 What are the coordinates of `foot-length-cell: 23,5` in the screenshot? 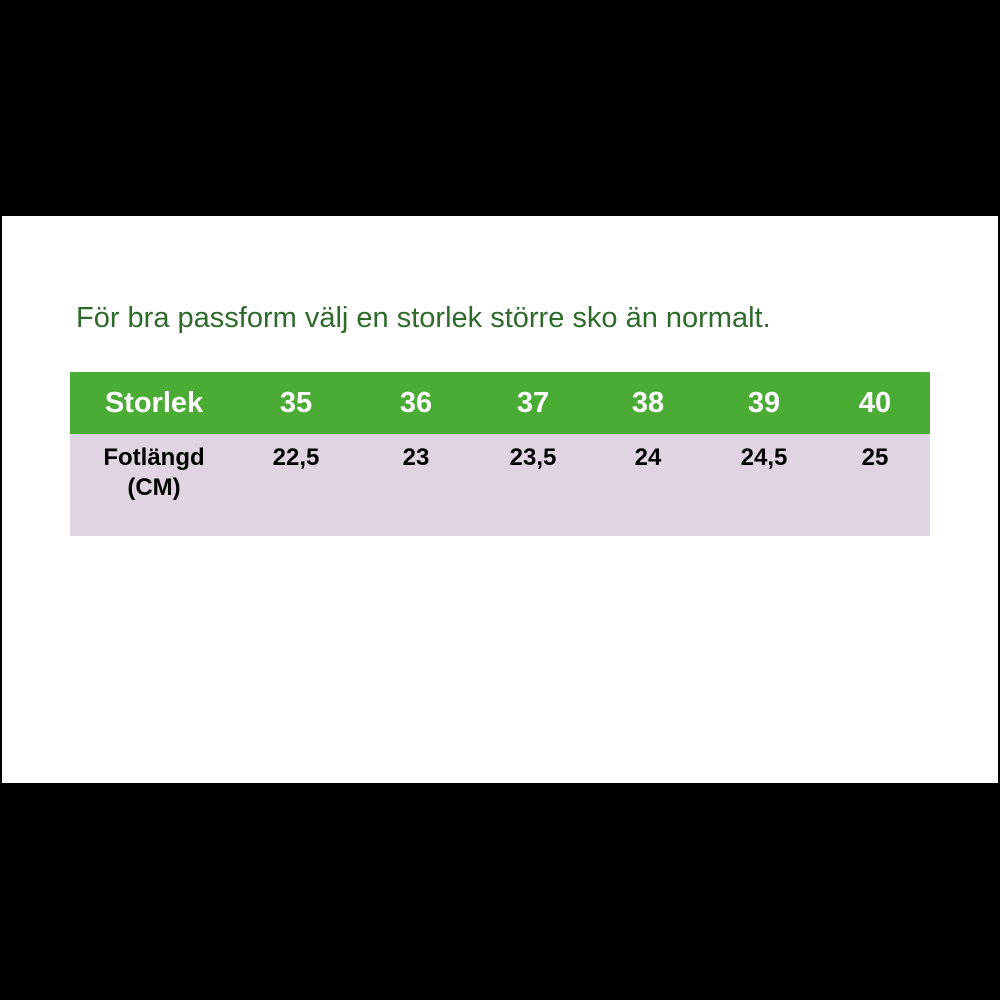 It's located at (533, 457).